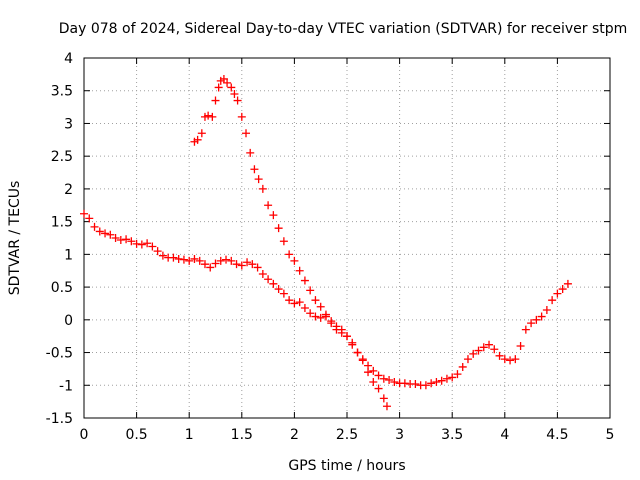  I want to click on x-tick-label: 5, so click(610, 435).